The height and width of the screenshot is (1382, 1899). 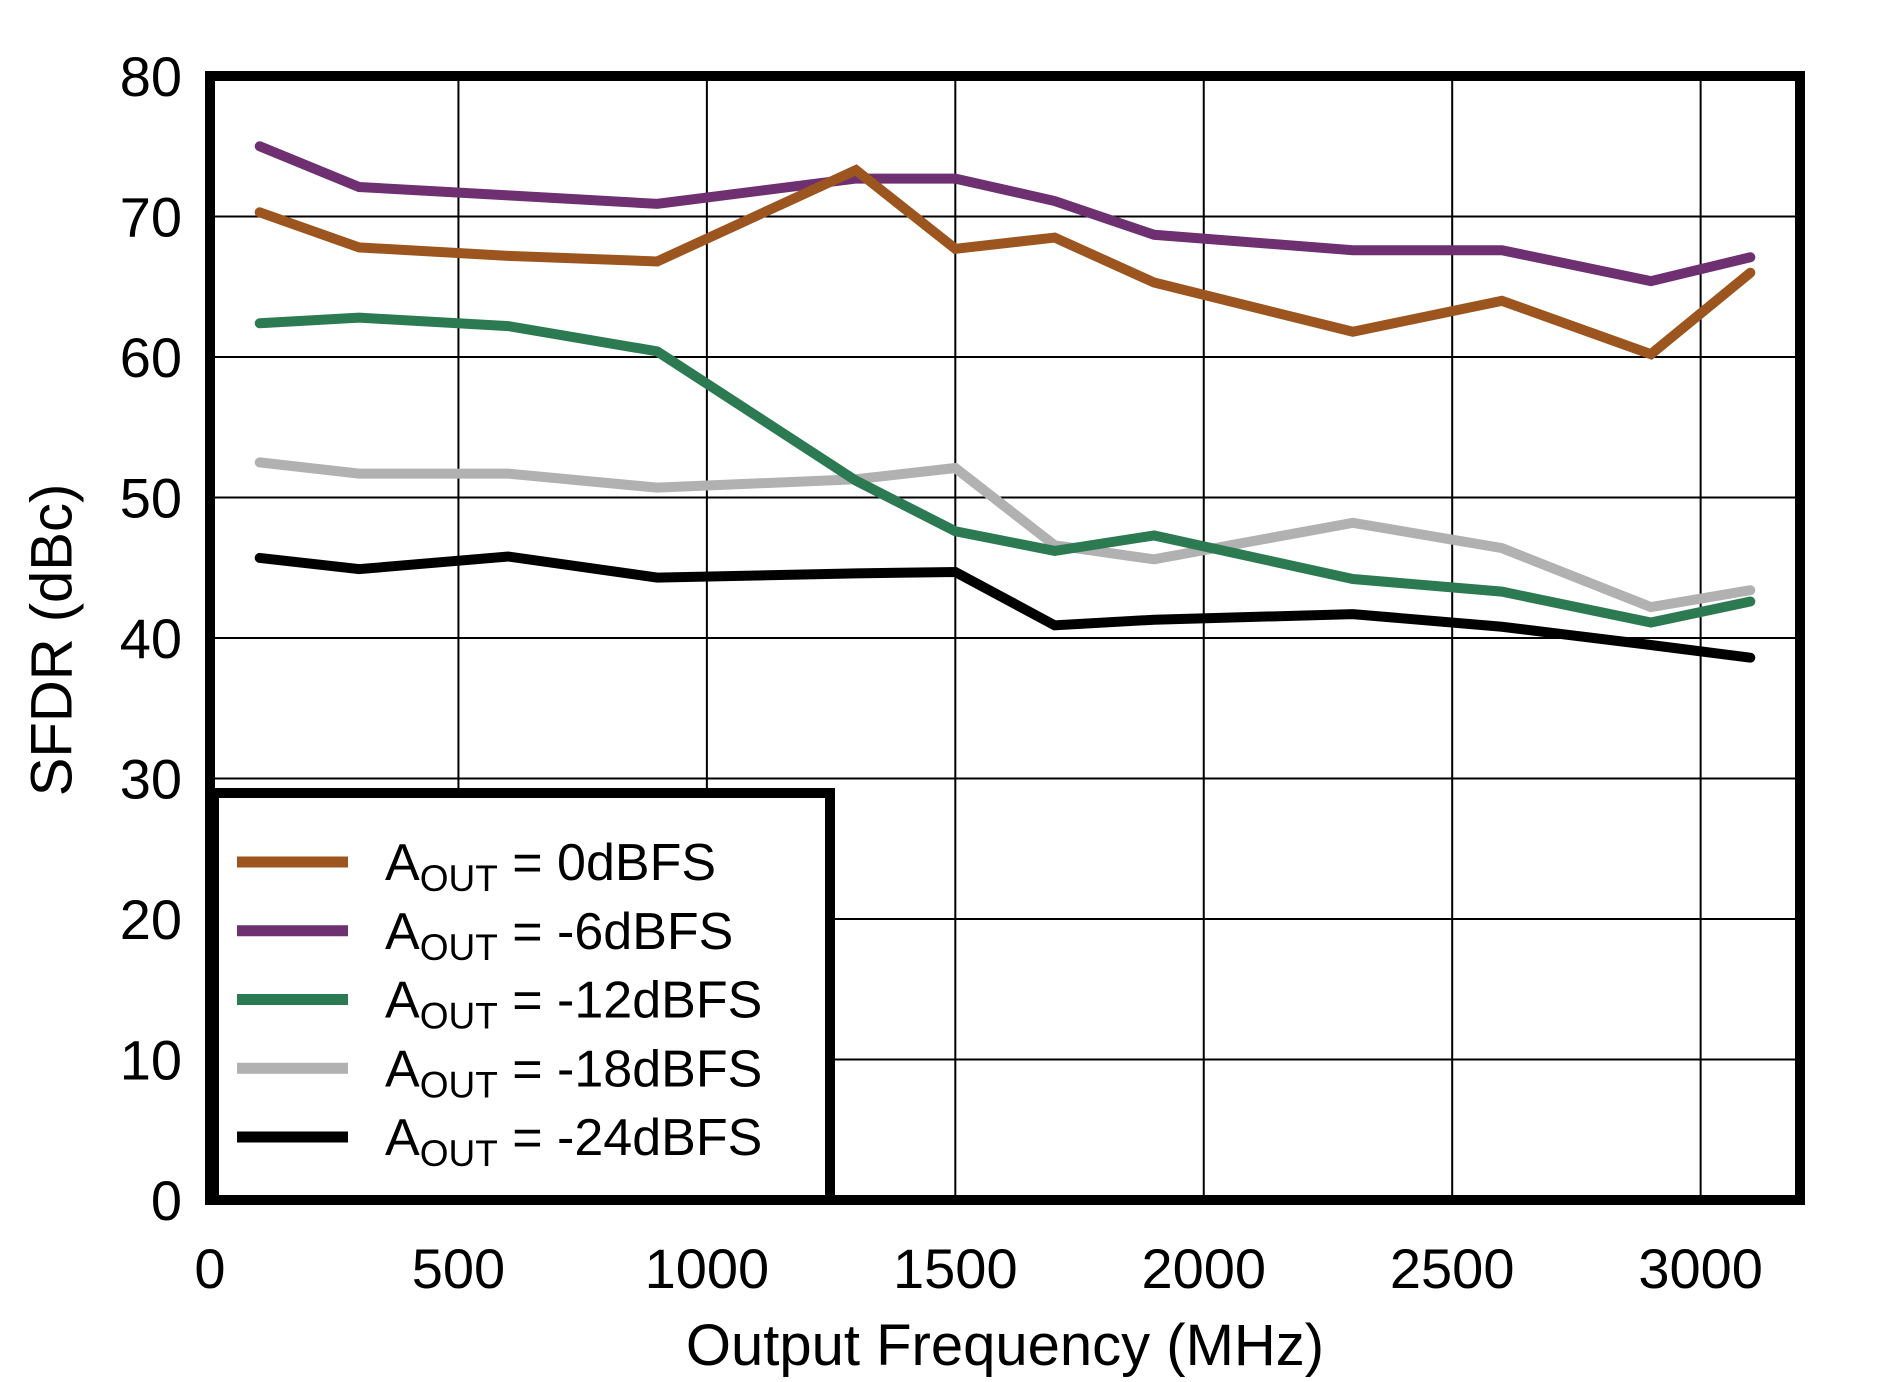 What do you see at coordinates (955, 1268) in the screenshot?
I see `x-tick-label-1500: 1500` at bounding box center [955, 1268].